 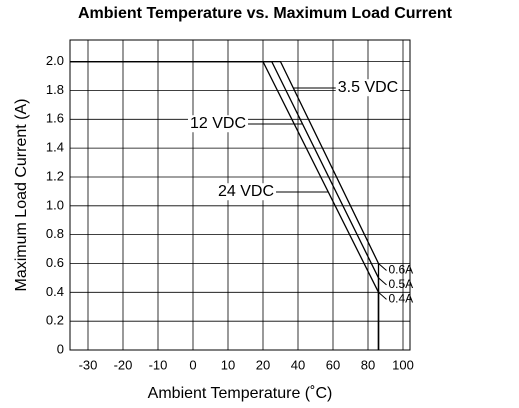 I want to click on x-tick-label: 10, so click(x=228, y=364).